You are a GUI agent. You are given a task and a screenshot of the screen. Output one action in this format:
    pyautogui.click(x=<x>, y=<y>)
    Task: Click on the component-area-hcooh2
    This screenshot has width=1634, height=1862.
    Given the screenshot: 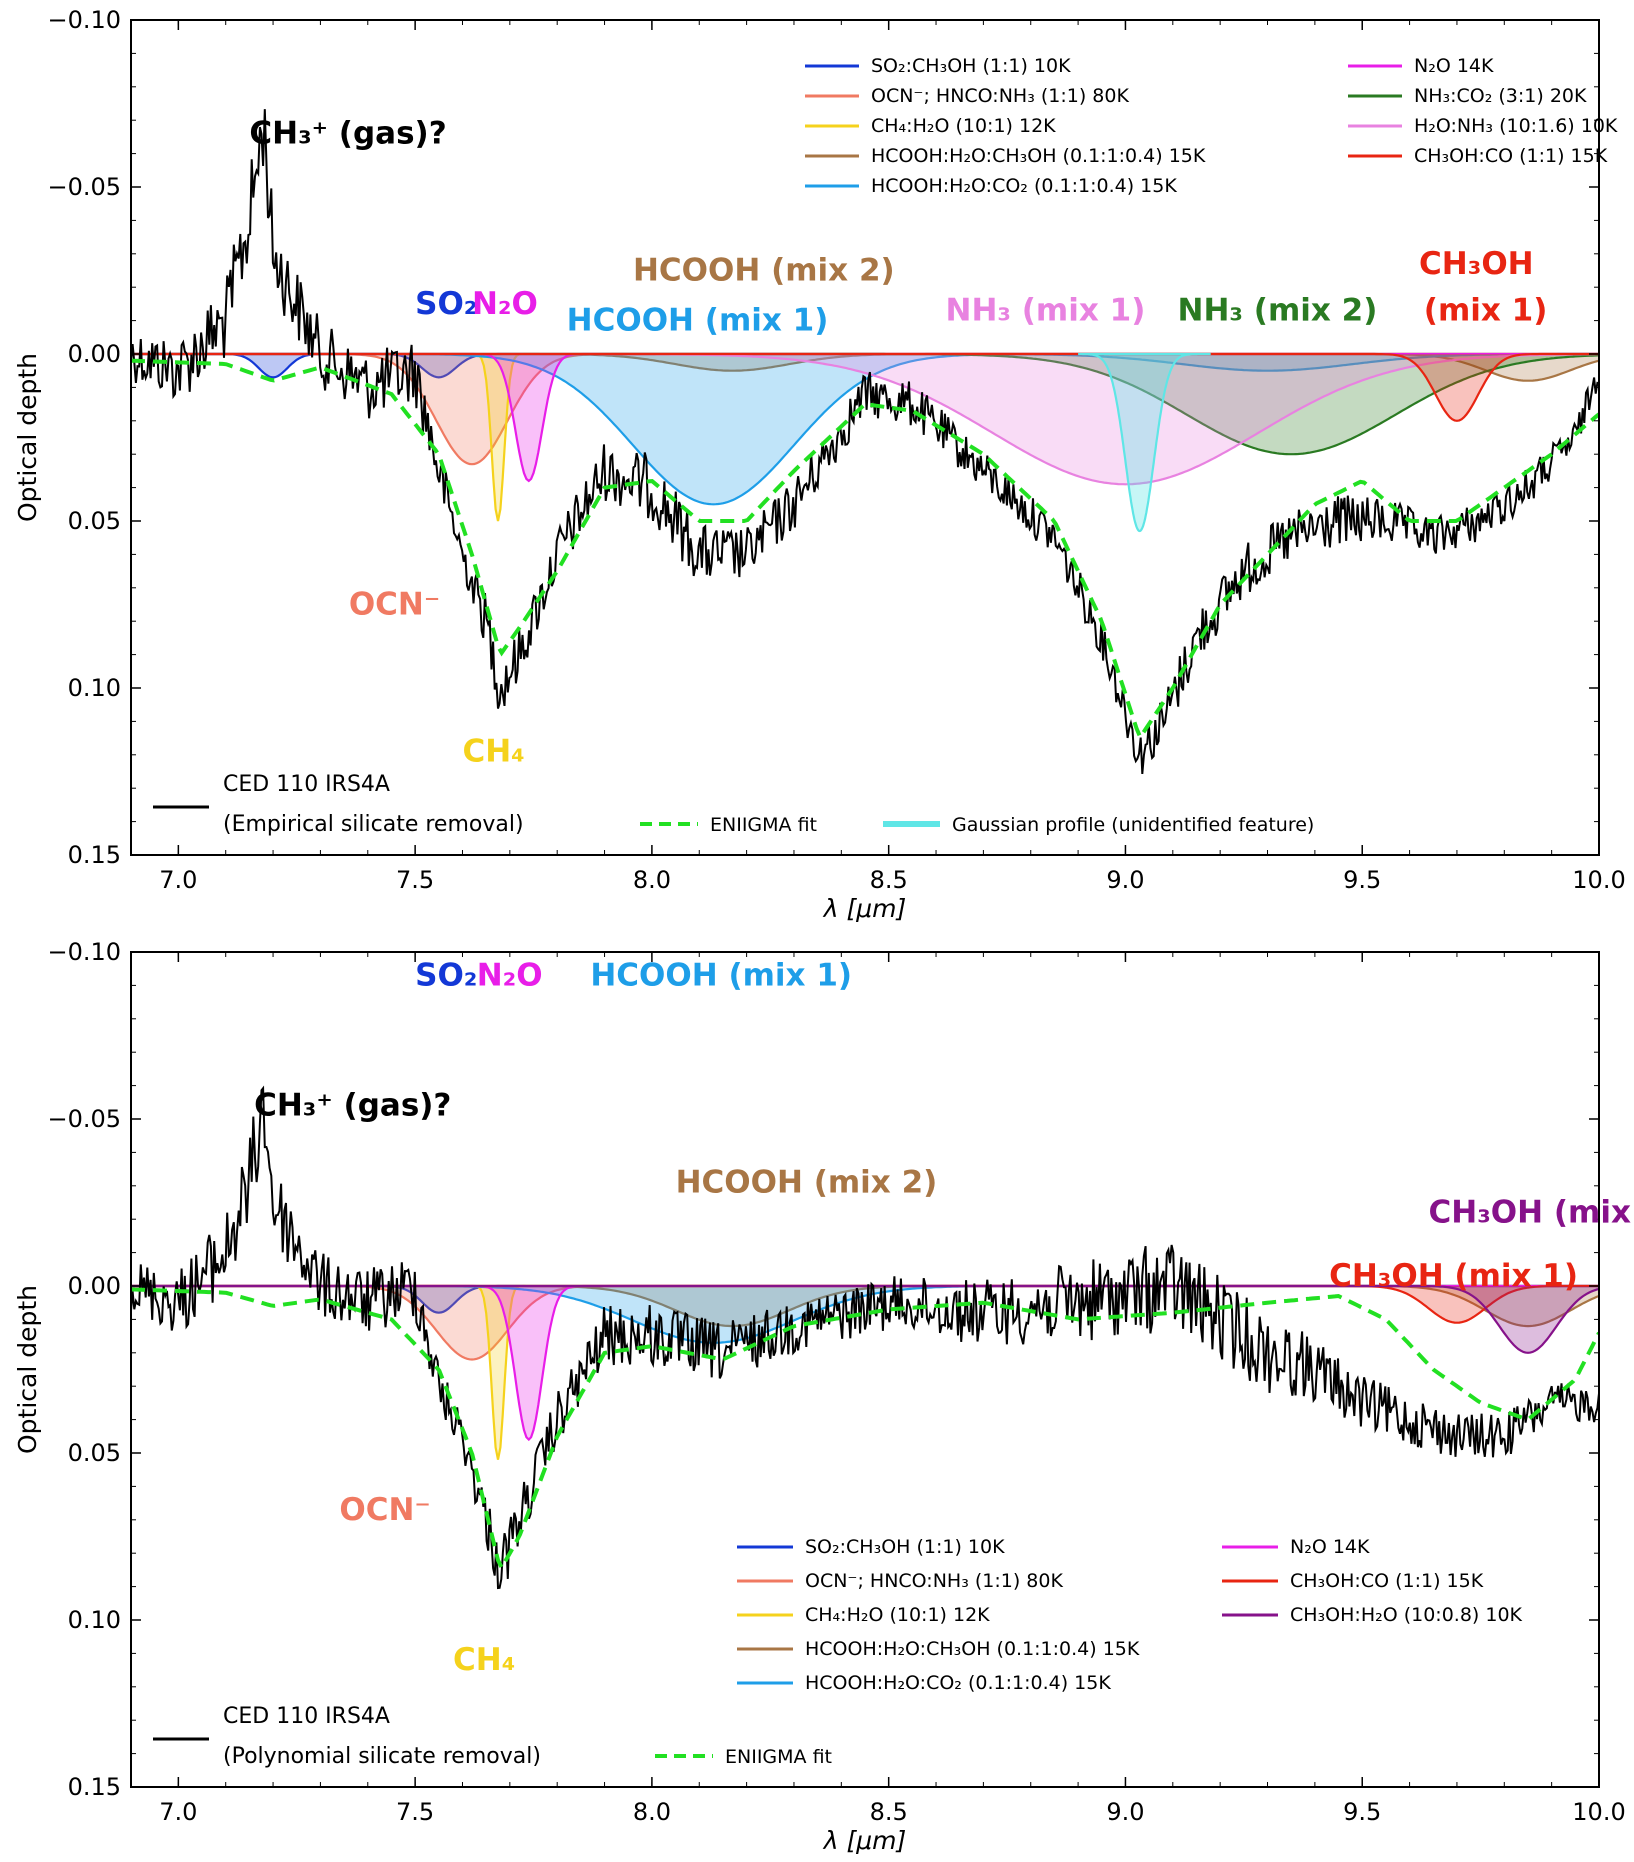 What is the action you would take?
    pyautogui.click(x=865, y=1306)
    